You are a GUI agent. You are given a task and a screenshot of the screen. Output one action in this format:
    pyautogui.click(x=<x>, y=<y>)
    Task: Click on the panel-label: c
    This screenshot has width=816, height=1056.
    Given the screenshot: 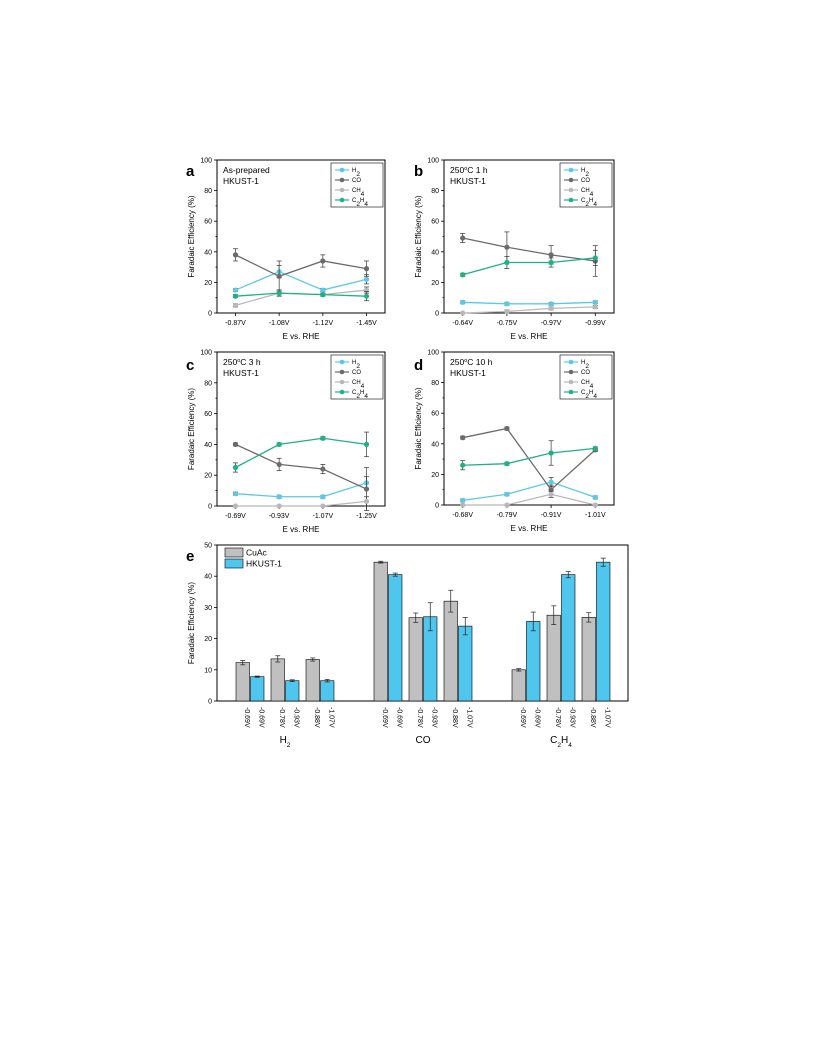 What is the action you would take?
    pyautogui.click(x=190, y=365)
    